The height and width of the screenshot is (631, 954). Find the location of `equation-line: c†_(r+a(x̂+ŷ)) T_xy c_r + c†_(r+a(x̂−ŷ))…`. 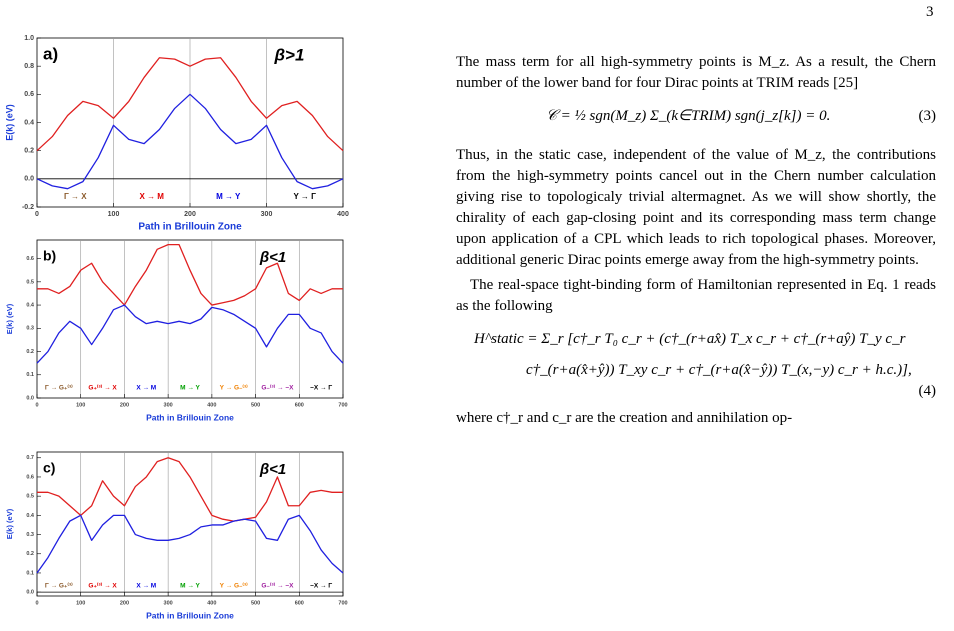

equation-line: c†_(r+a(x̂+ŷ)) T_xy c_r + c†_(r+a(x̂−ŷ))… is located at coordinates (719, 370).